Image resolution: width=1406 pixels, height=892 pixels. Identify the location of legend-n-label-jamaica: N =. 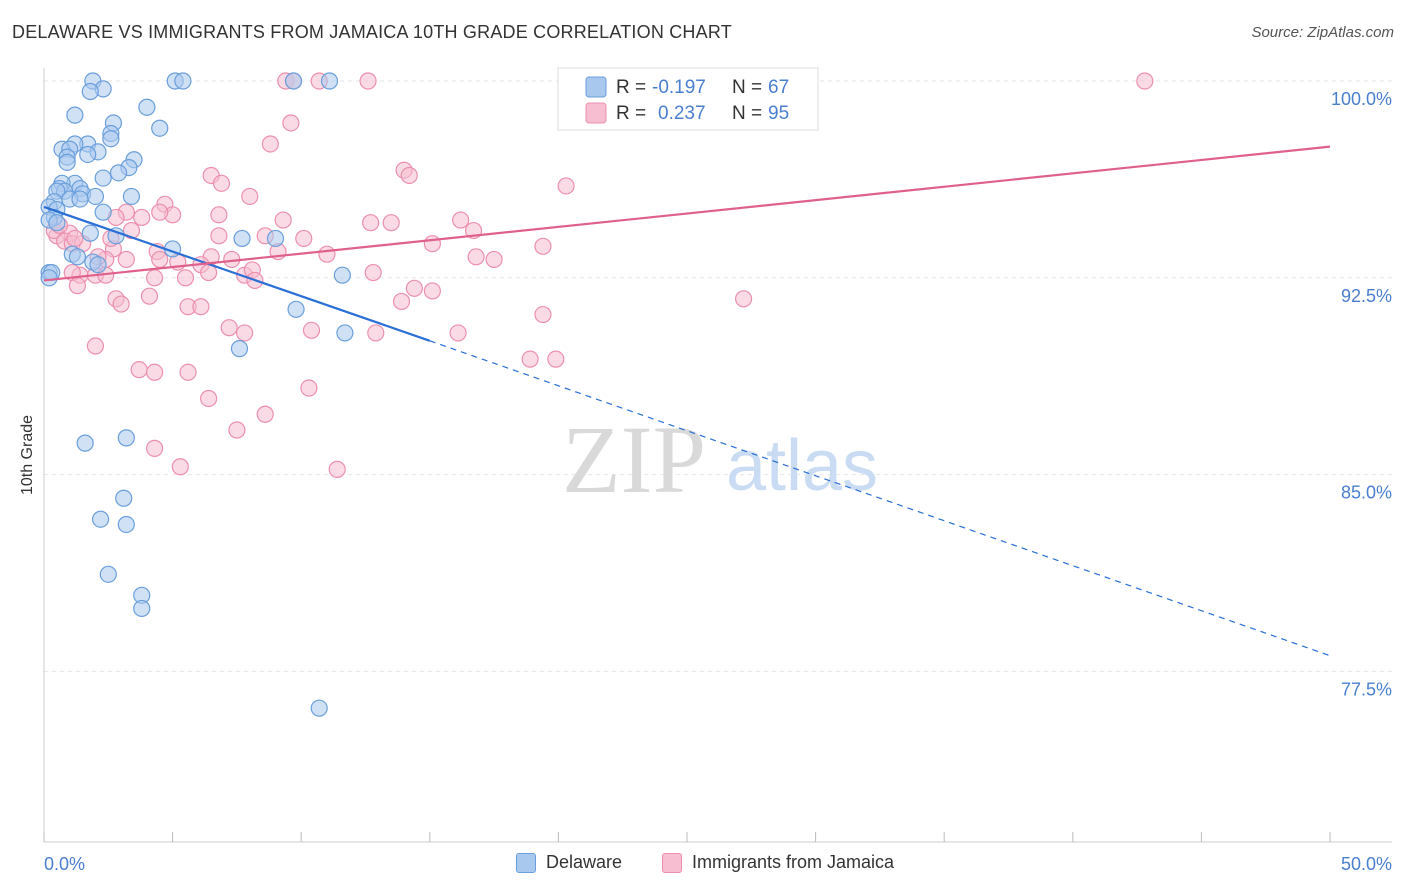
(747, 113).